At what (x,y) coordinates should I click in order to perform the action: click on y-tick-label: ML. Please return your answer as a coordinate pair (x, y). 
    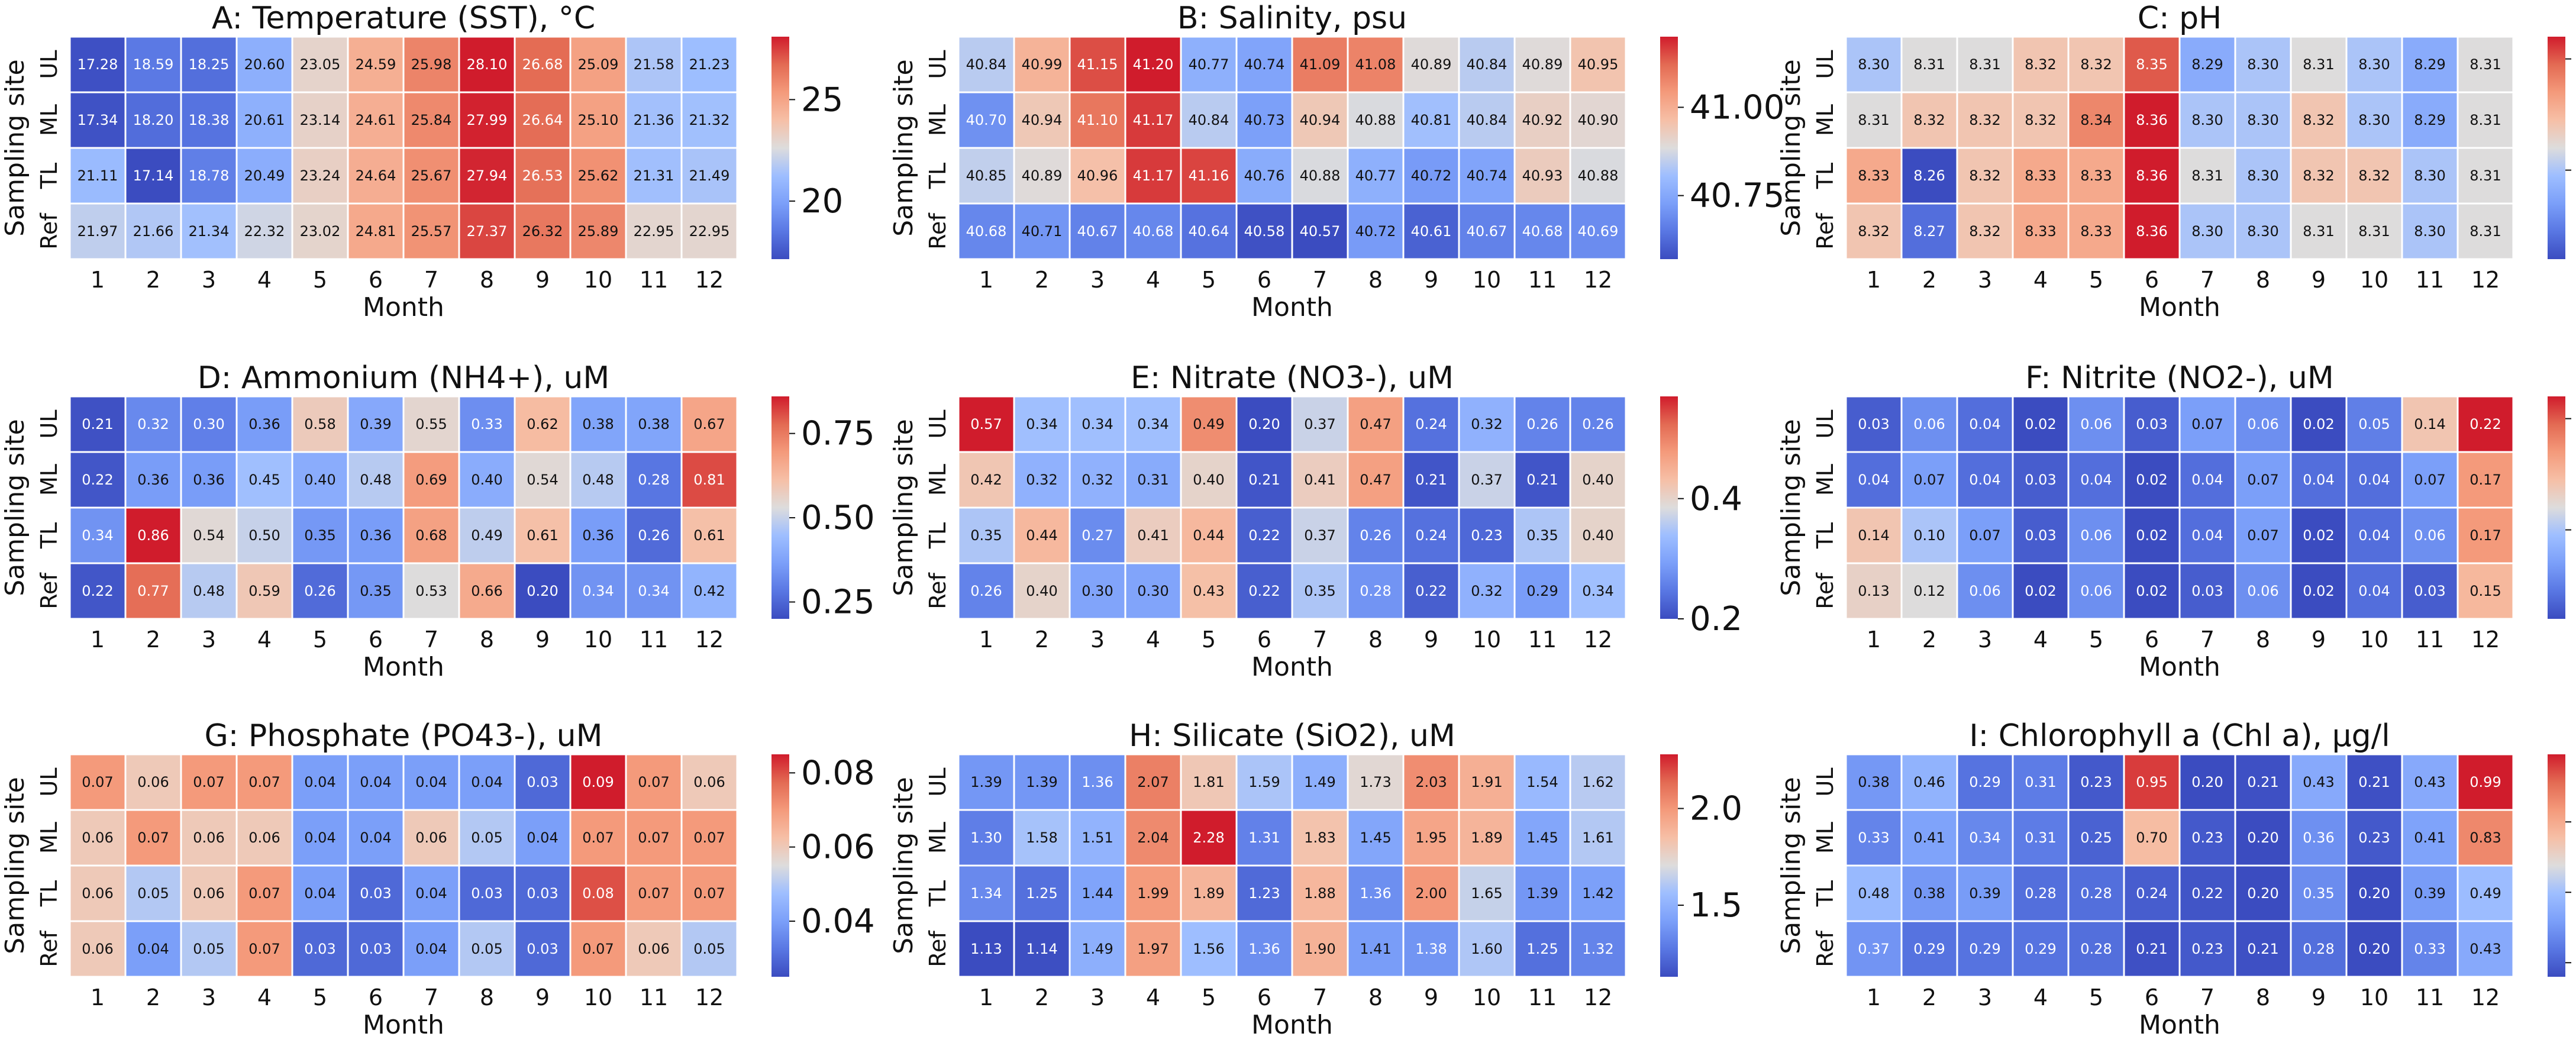
    Looking at the image, I should click on (1825, 480).